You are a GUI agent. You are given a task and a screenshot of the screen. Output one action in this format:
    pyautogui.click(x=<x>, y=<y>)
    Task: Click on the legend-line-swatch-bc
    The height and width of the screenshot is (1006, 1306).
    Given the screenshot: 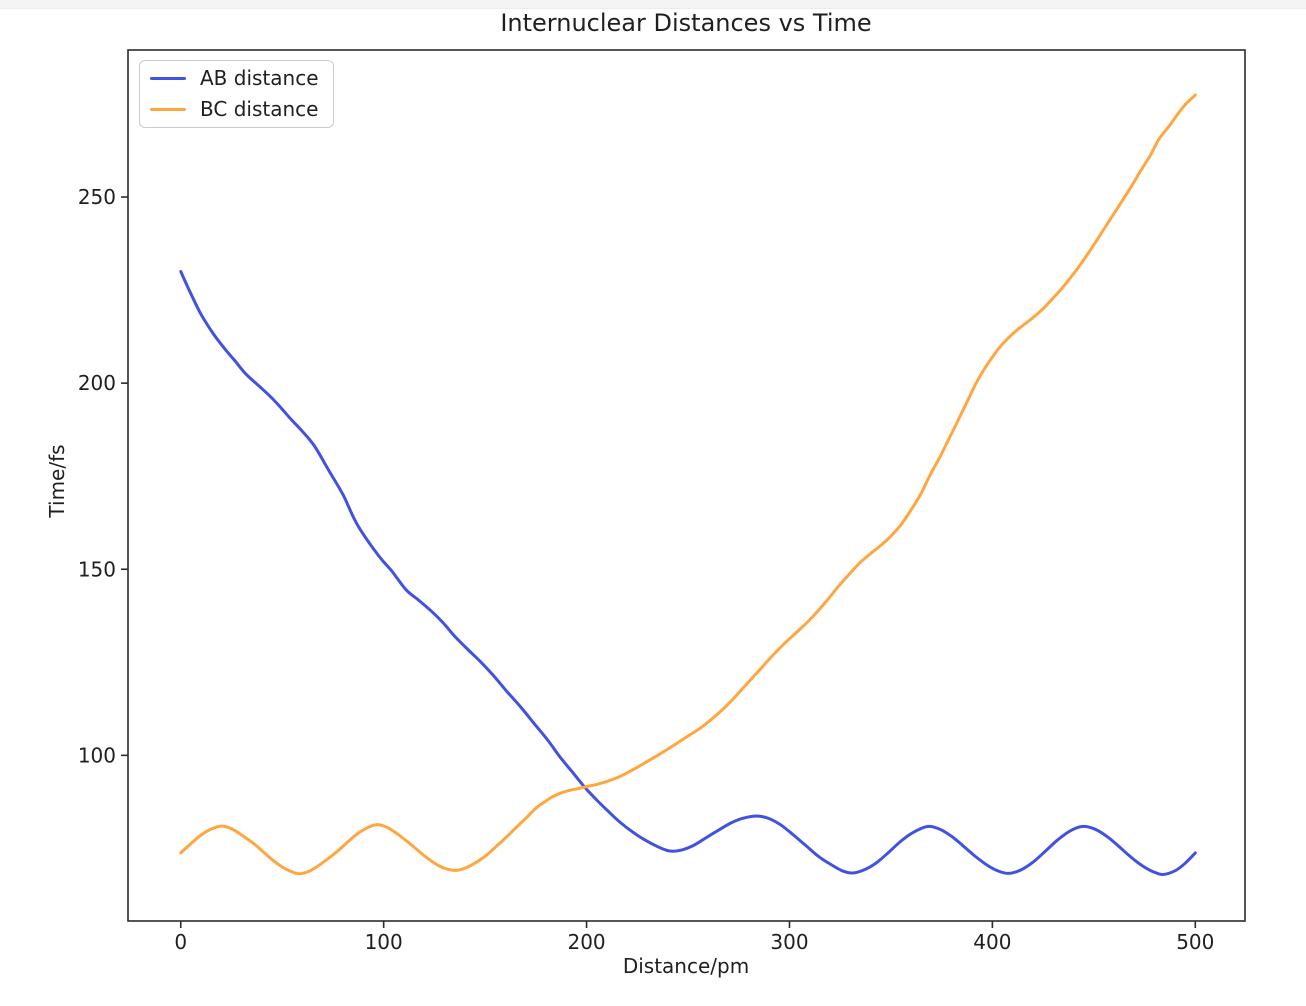 What is the action you would take?
    pyautogui.click(x=168, y=109)
    